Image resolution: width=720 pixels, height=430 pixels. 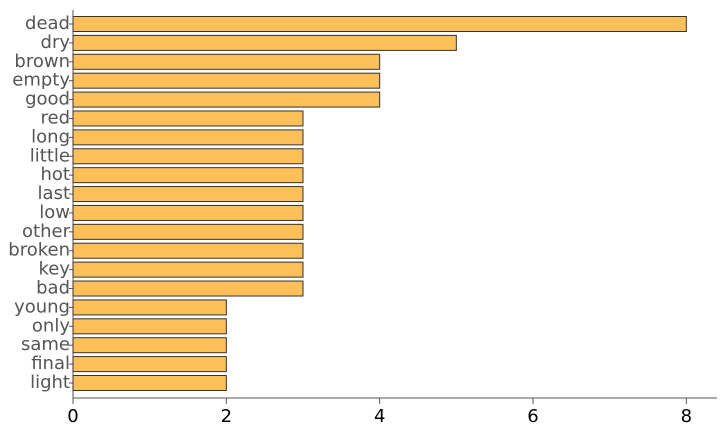 What do you see at coordinates (50, 136) in the screenshot?
I see `y-tick-label: long` at bounding box center [50, 136].